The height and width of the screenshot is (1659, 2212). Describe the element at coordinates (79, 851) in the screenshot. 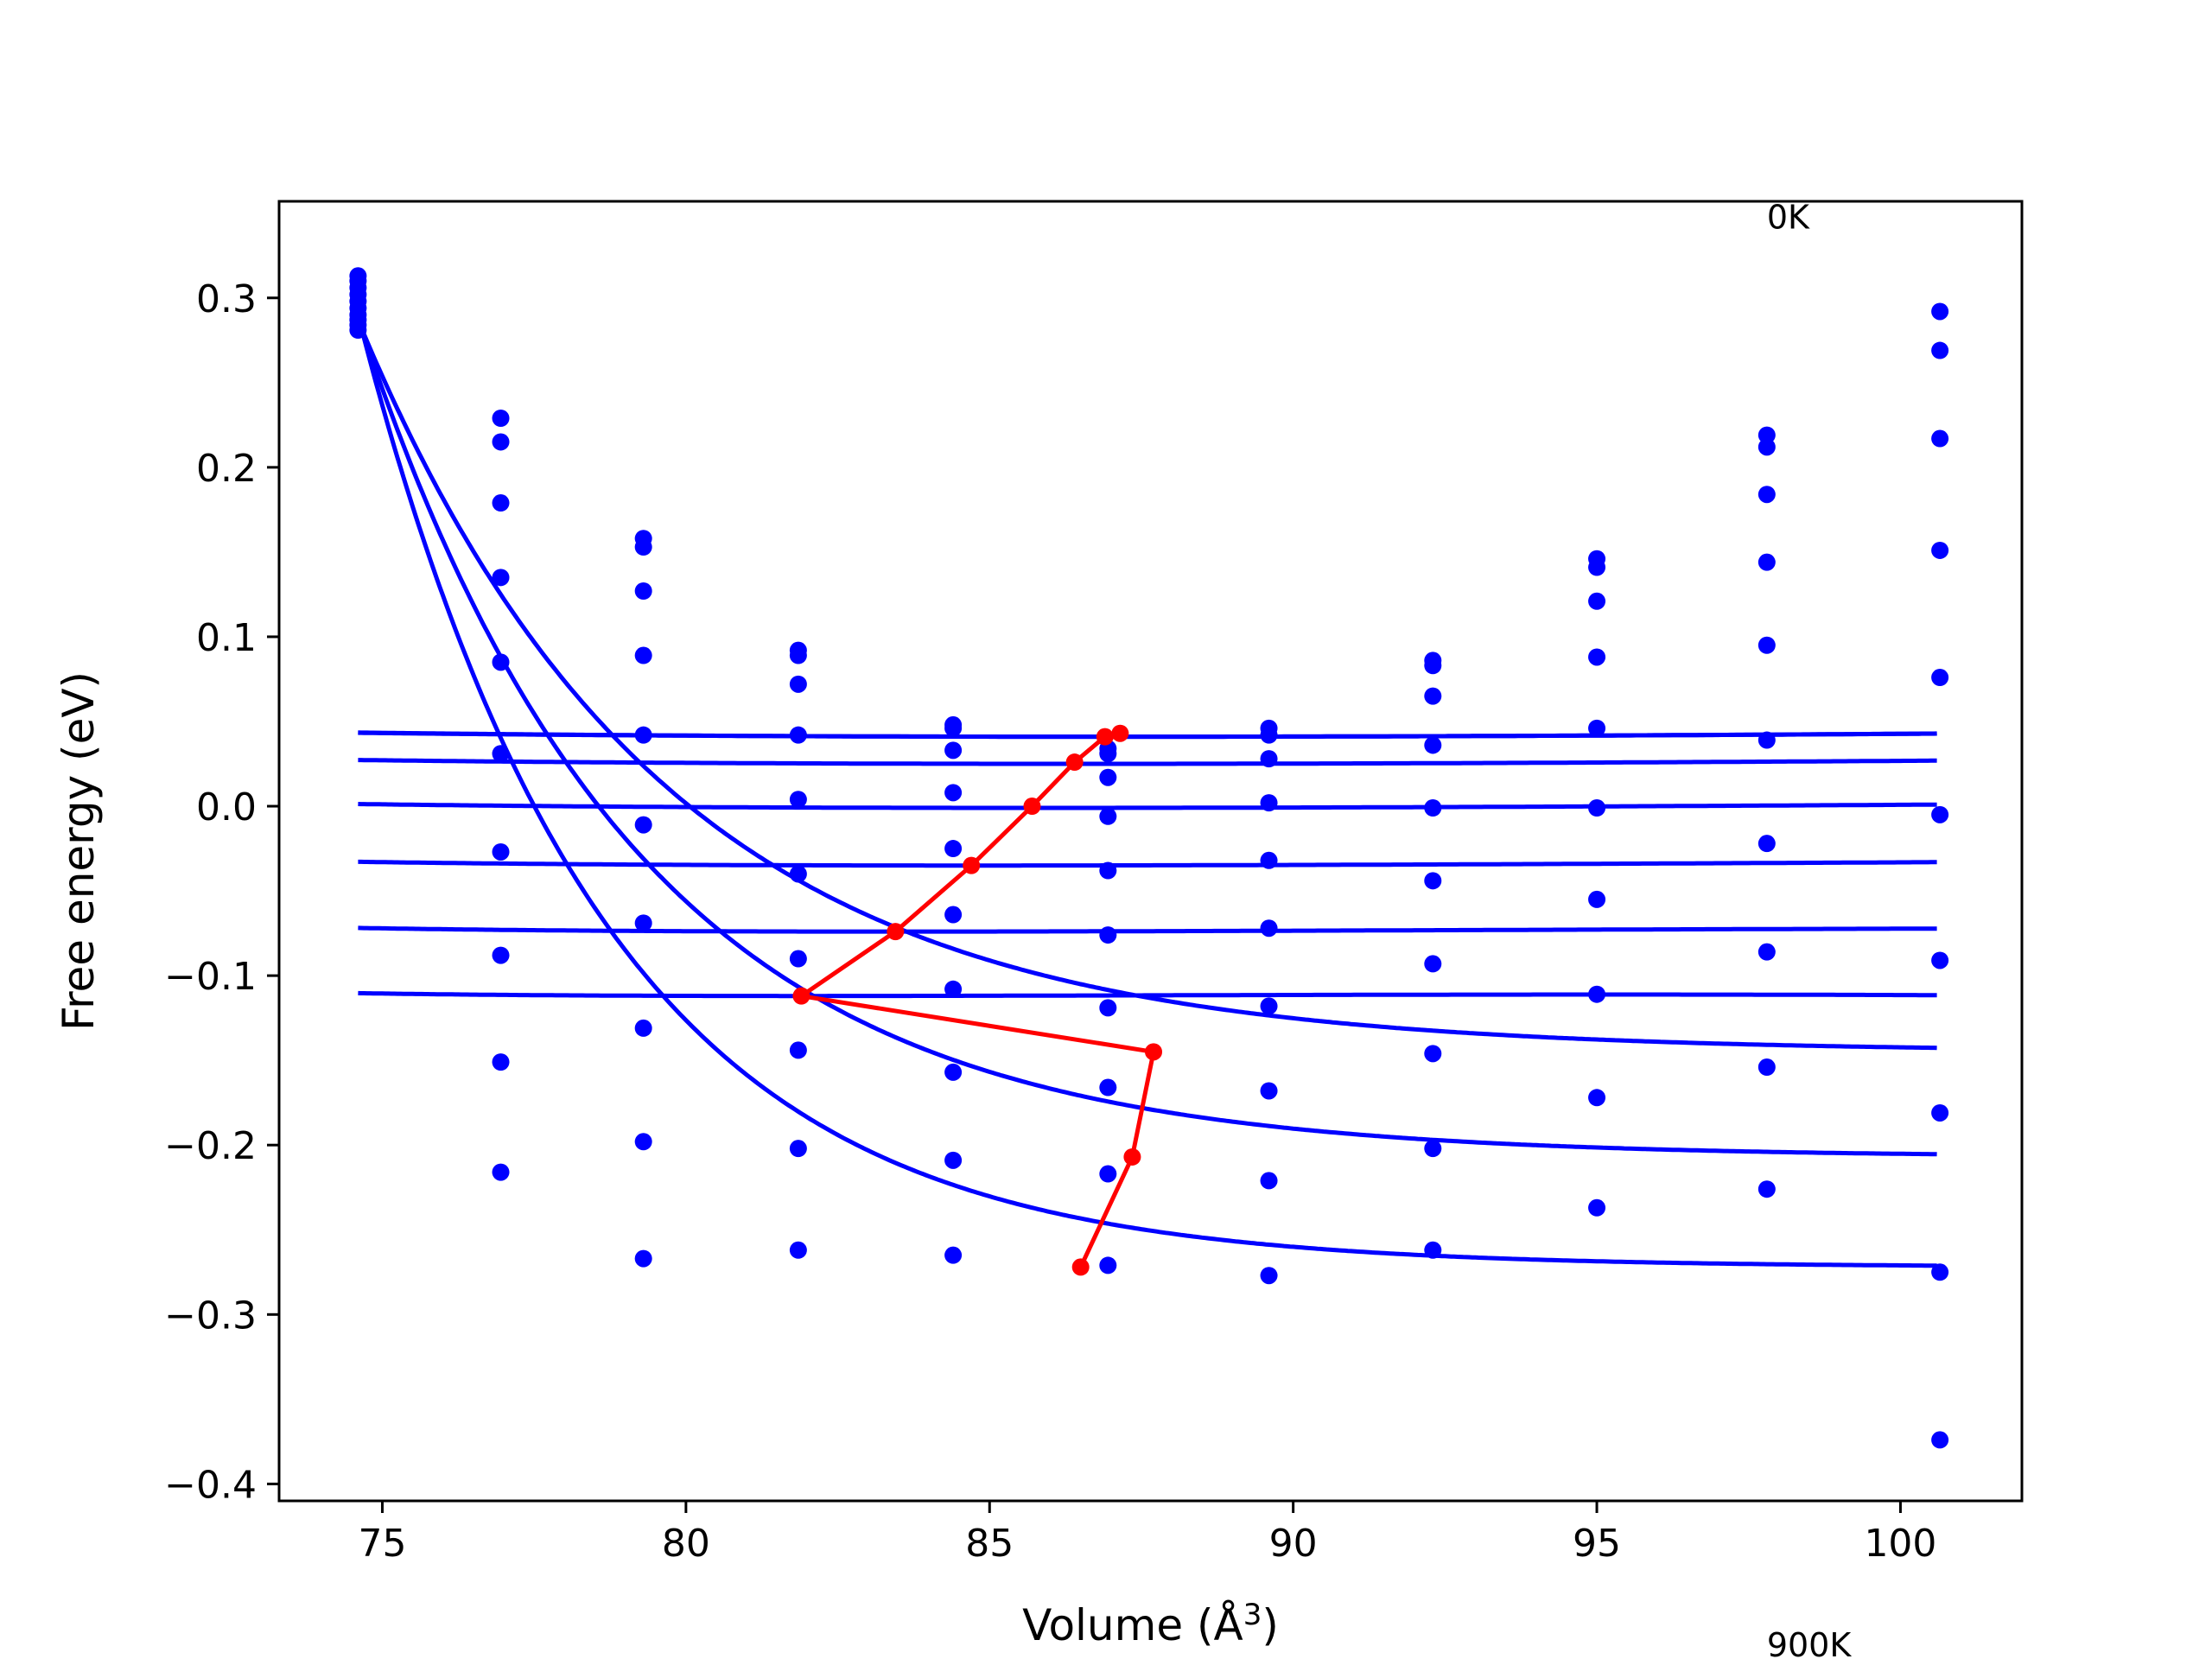

I see `y-axis-label: Free energy (eV)` at that location.